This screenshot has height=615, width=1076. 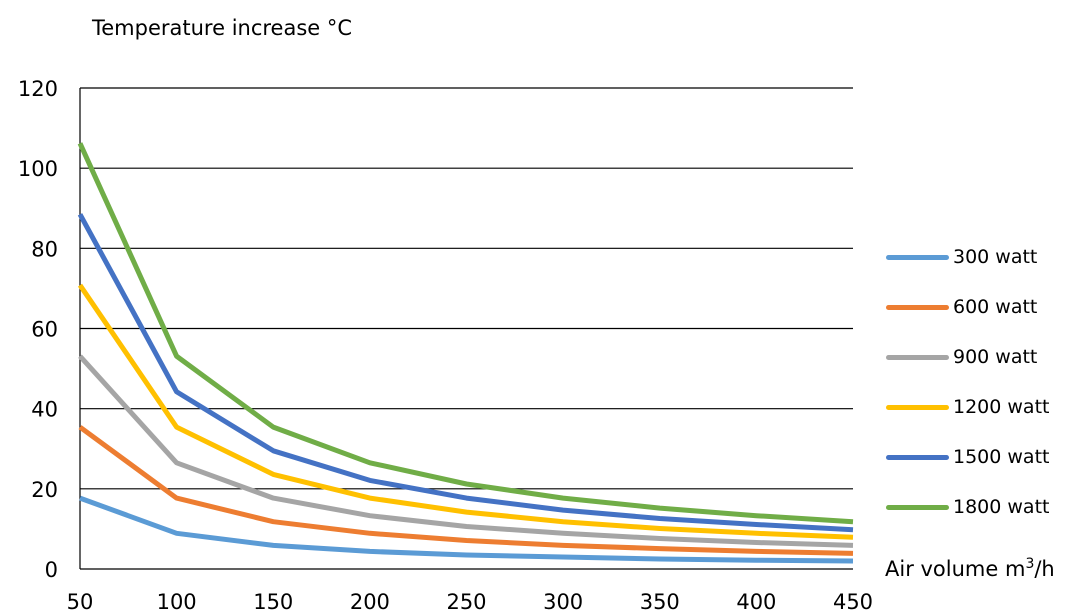 I want to click on x-axis-title-tail: /h, so click(x=1044, y=569).